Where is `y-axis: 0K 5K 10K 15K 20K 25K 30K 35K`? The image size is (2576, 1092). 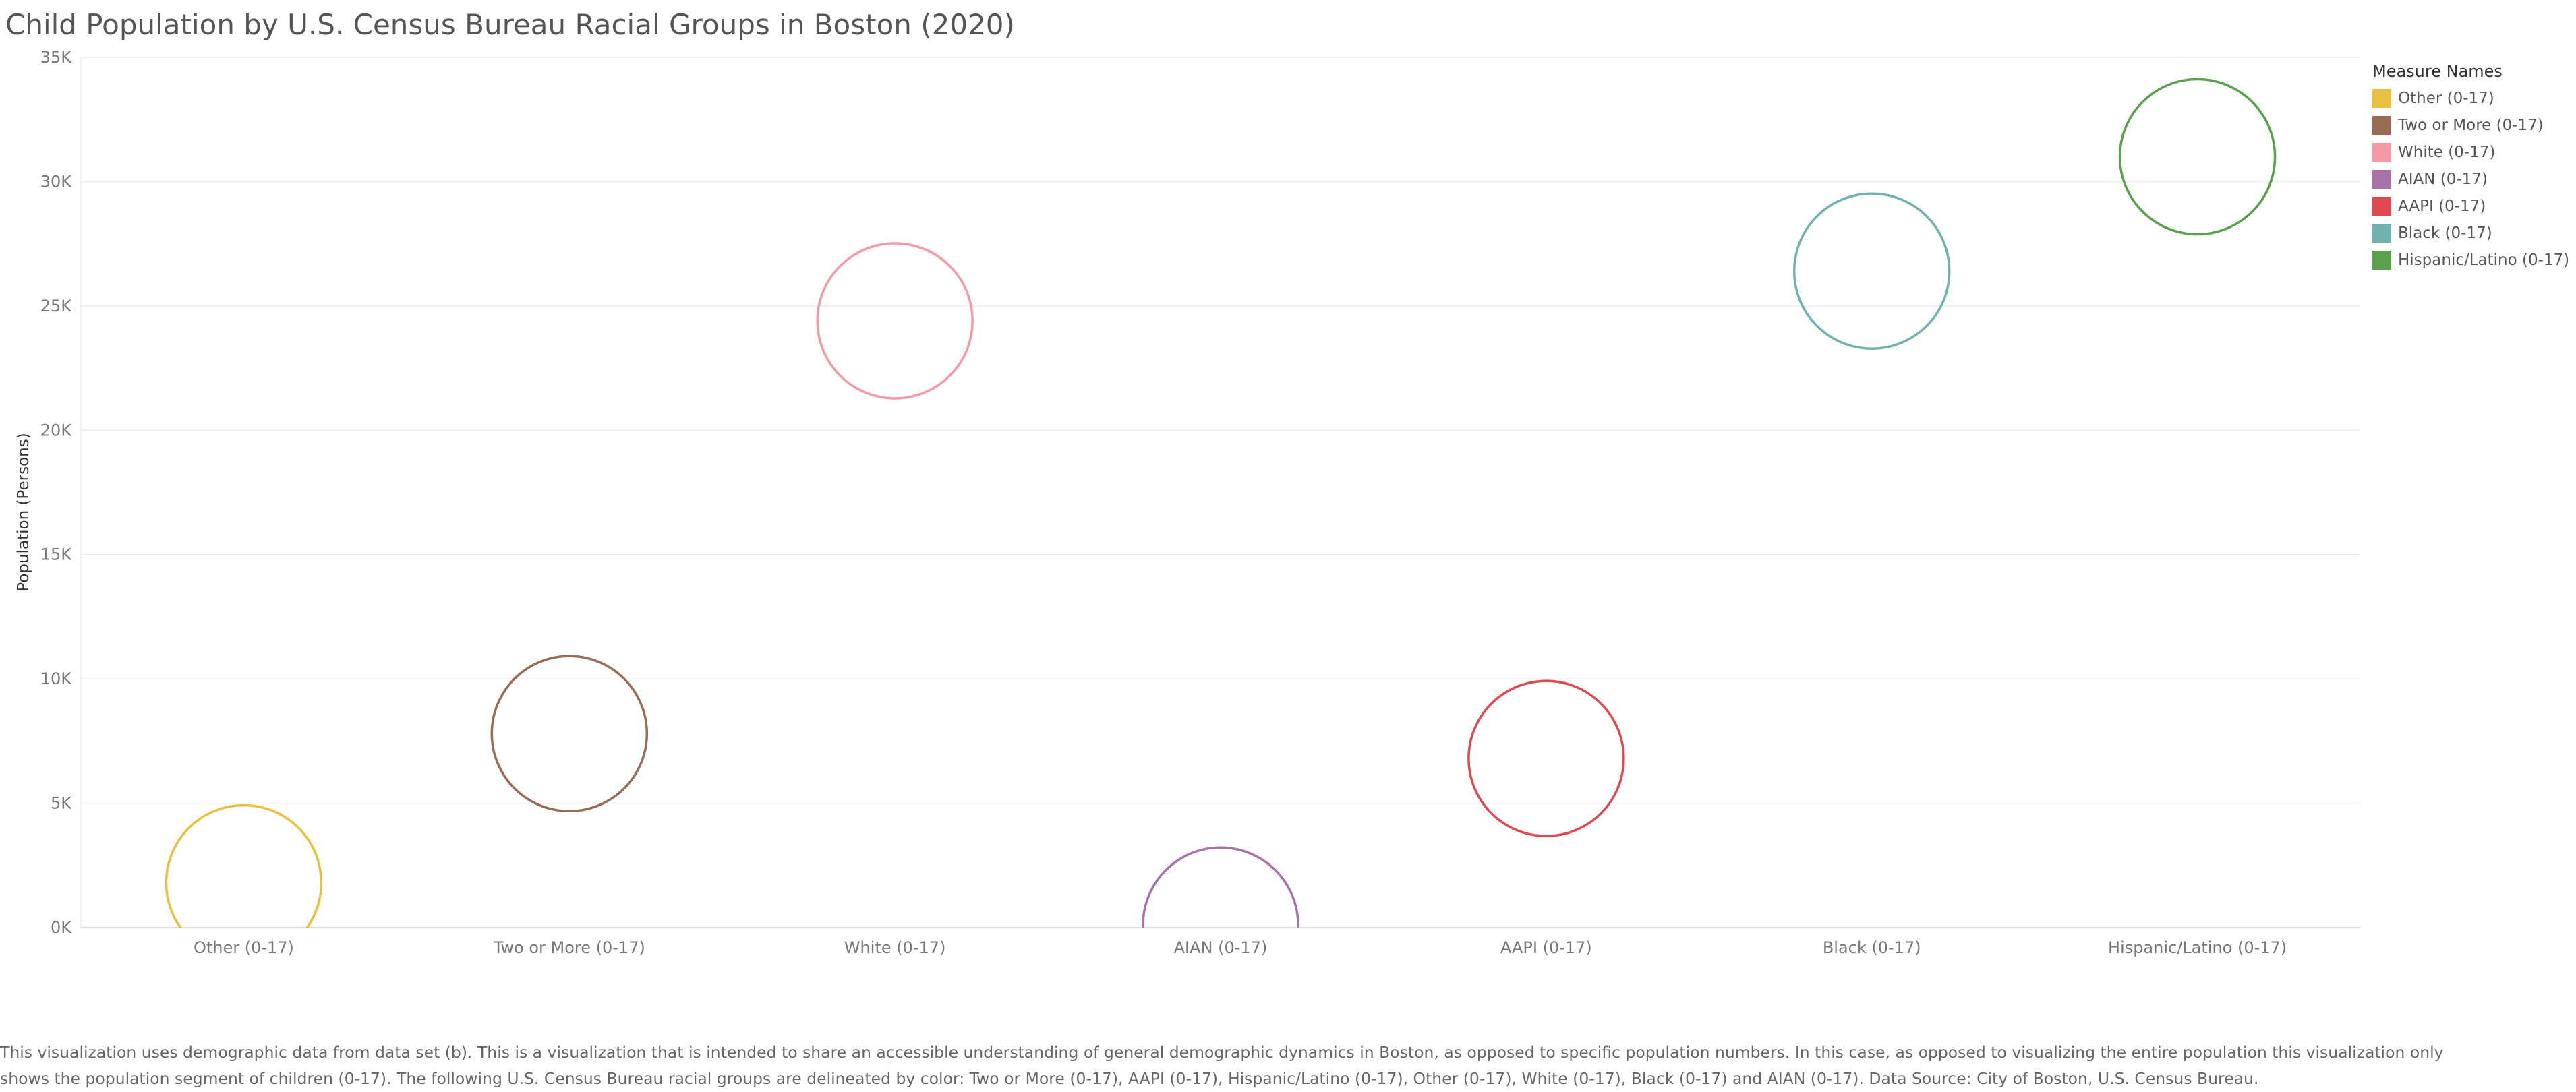
y-axis: 0K 5K 10K 15K 20K 25K 30K 35K is located at coordinates (56, 492).